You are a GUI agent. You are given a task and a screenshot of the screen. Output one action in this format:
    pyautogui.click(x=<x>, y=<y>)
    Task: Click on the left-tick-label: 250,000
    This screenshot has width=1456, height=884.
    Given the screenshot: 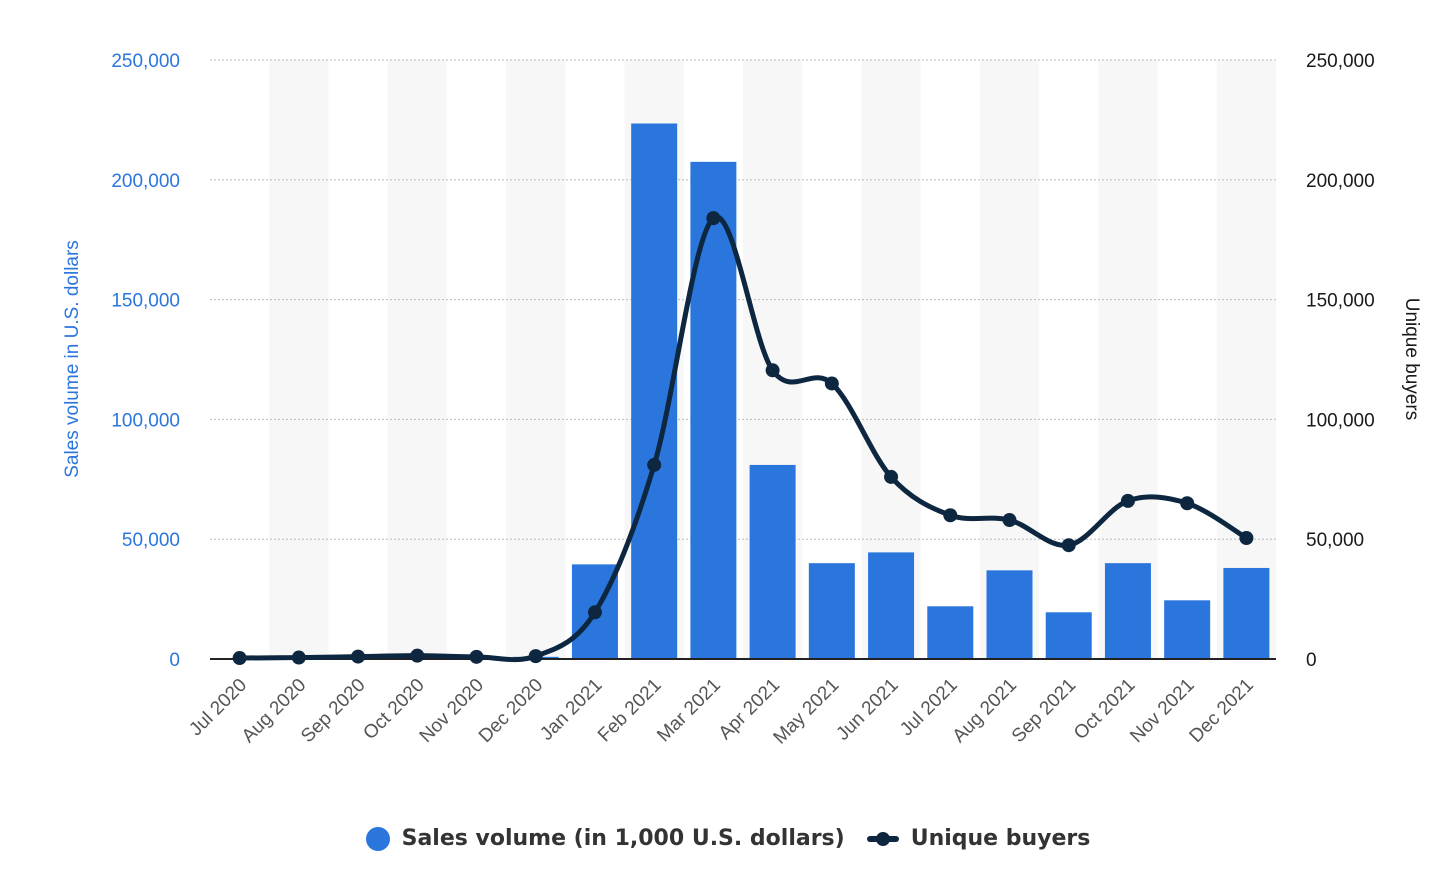 What is the action you would take?
    pyautogui.click(x=145, y=61)
    